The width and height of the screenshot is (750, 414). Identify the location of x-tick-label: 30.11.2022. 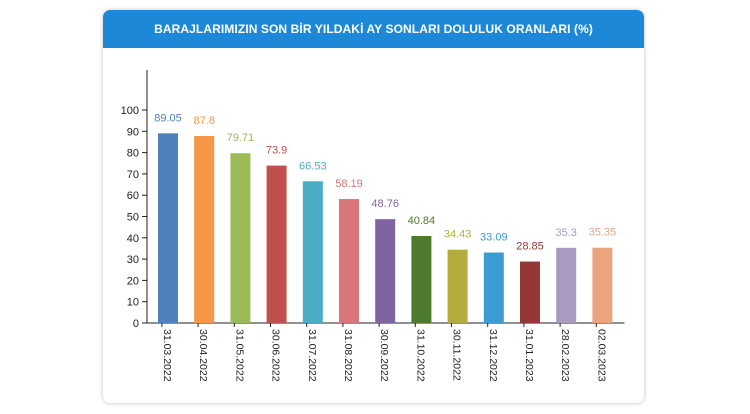
(457, 355).